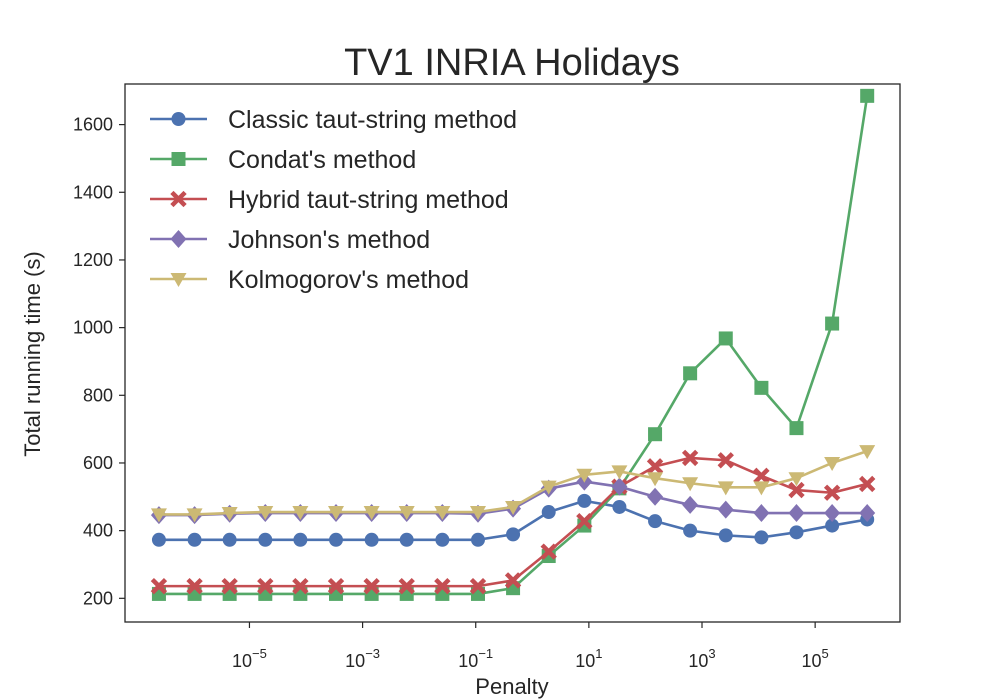 The image size is (1000, 700). What do you see at coordinates (322, 160) in the screenshot?
I see `legend-label: Condat's method` at bounding box center [322, 160].